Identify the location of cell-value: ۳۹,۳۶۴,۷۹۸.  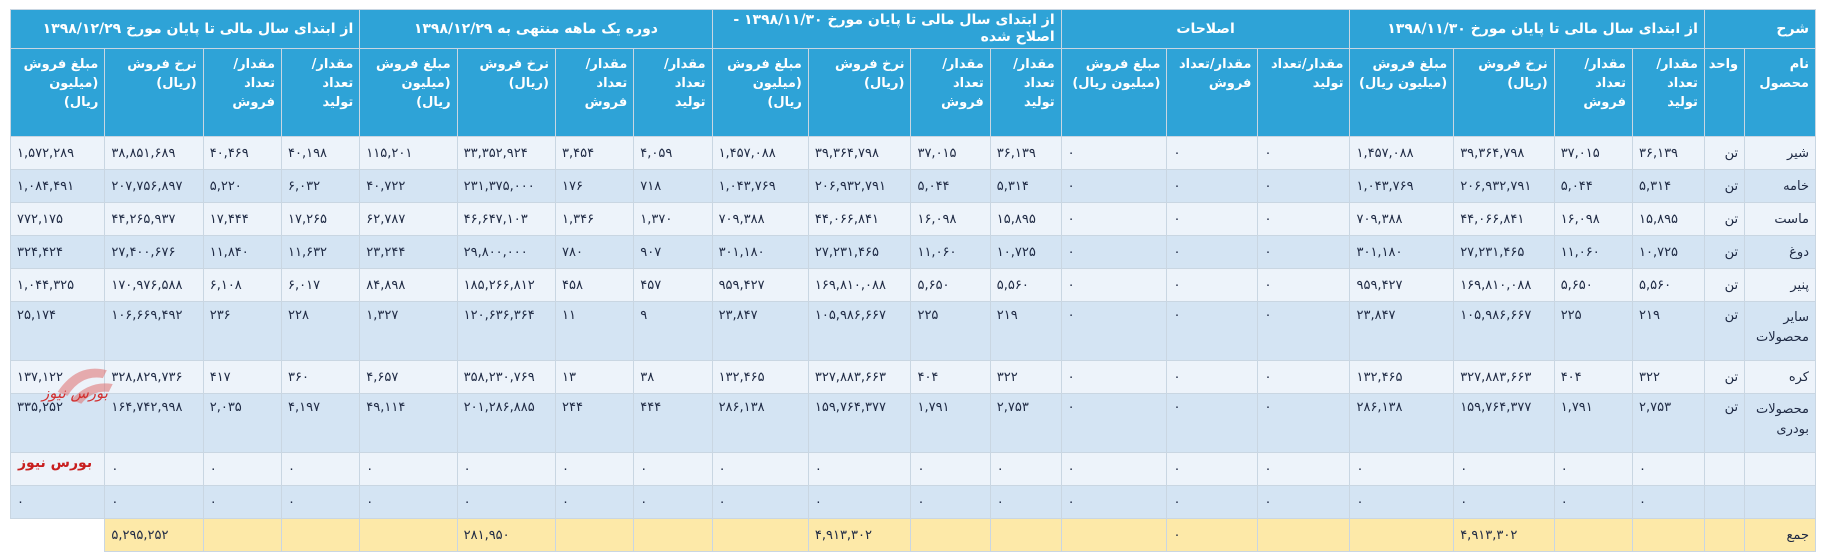
(859, 153).